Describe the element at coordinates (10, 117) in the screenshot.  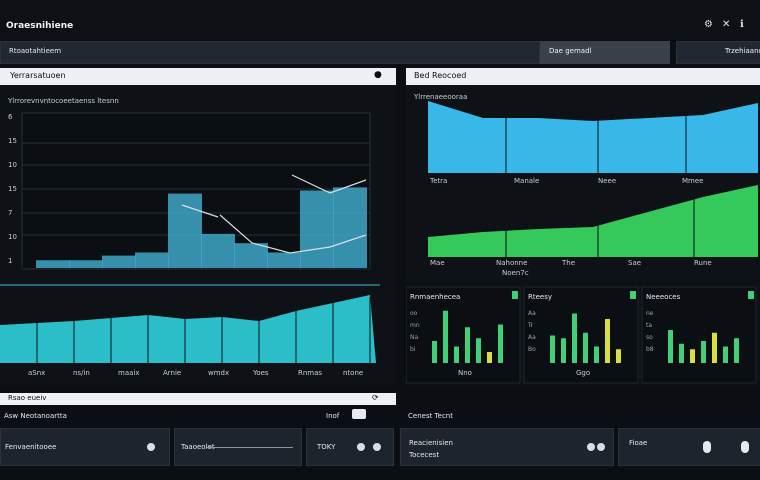
I see `left-y-tick: 6` at that location.